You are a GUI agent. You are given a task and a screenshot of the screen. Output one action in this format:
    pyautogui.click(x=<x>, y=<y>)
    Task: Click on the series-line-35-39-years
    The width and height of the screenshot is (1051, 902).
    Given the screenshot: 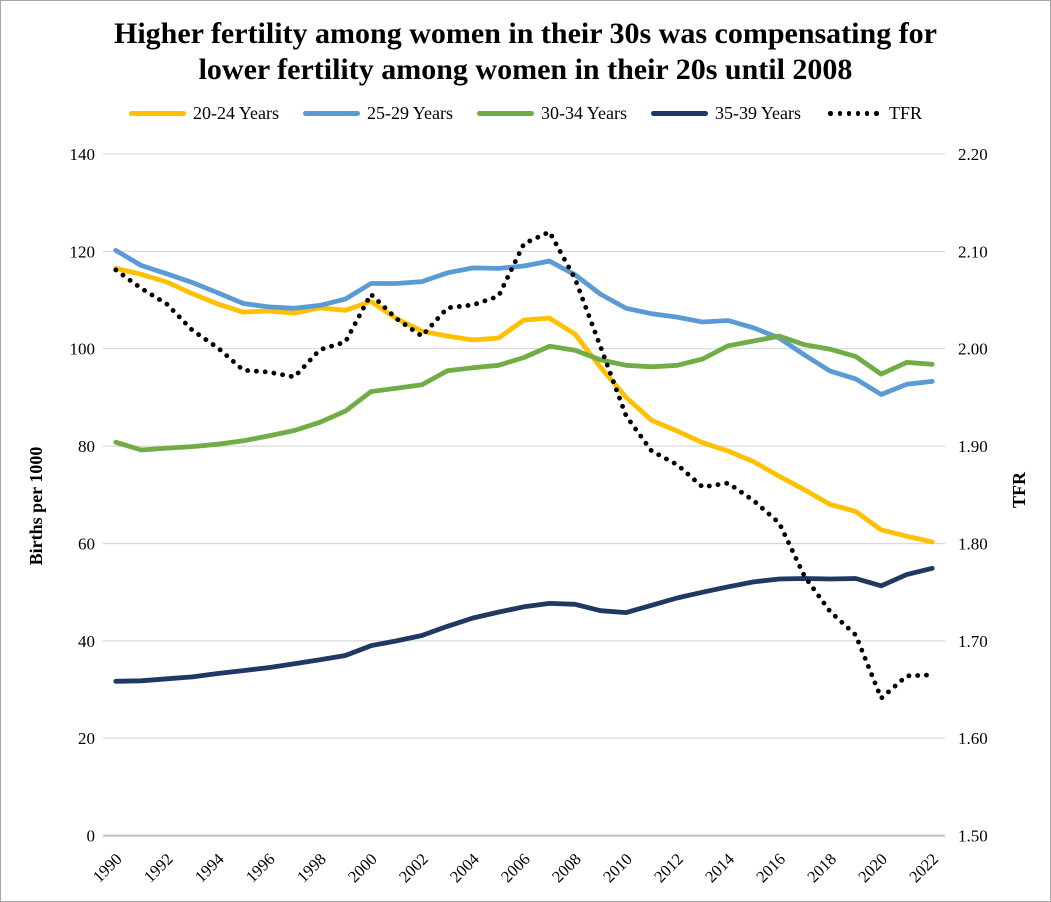 What is the action you would take?
    pyautogui.click(x=524, y=624)
    